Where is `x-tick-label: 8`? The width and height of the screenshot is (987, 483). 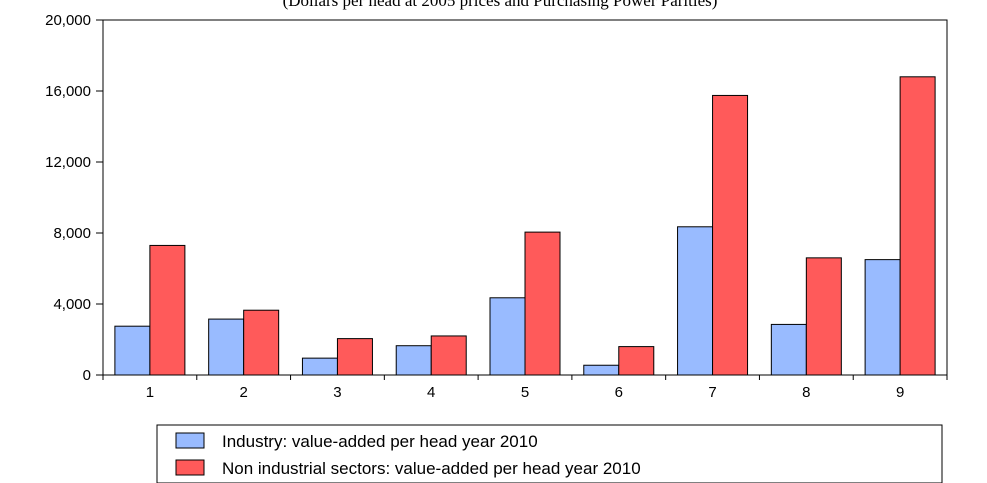
x-tick-label: 8 is located at coordinates (806, 392).